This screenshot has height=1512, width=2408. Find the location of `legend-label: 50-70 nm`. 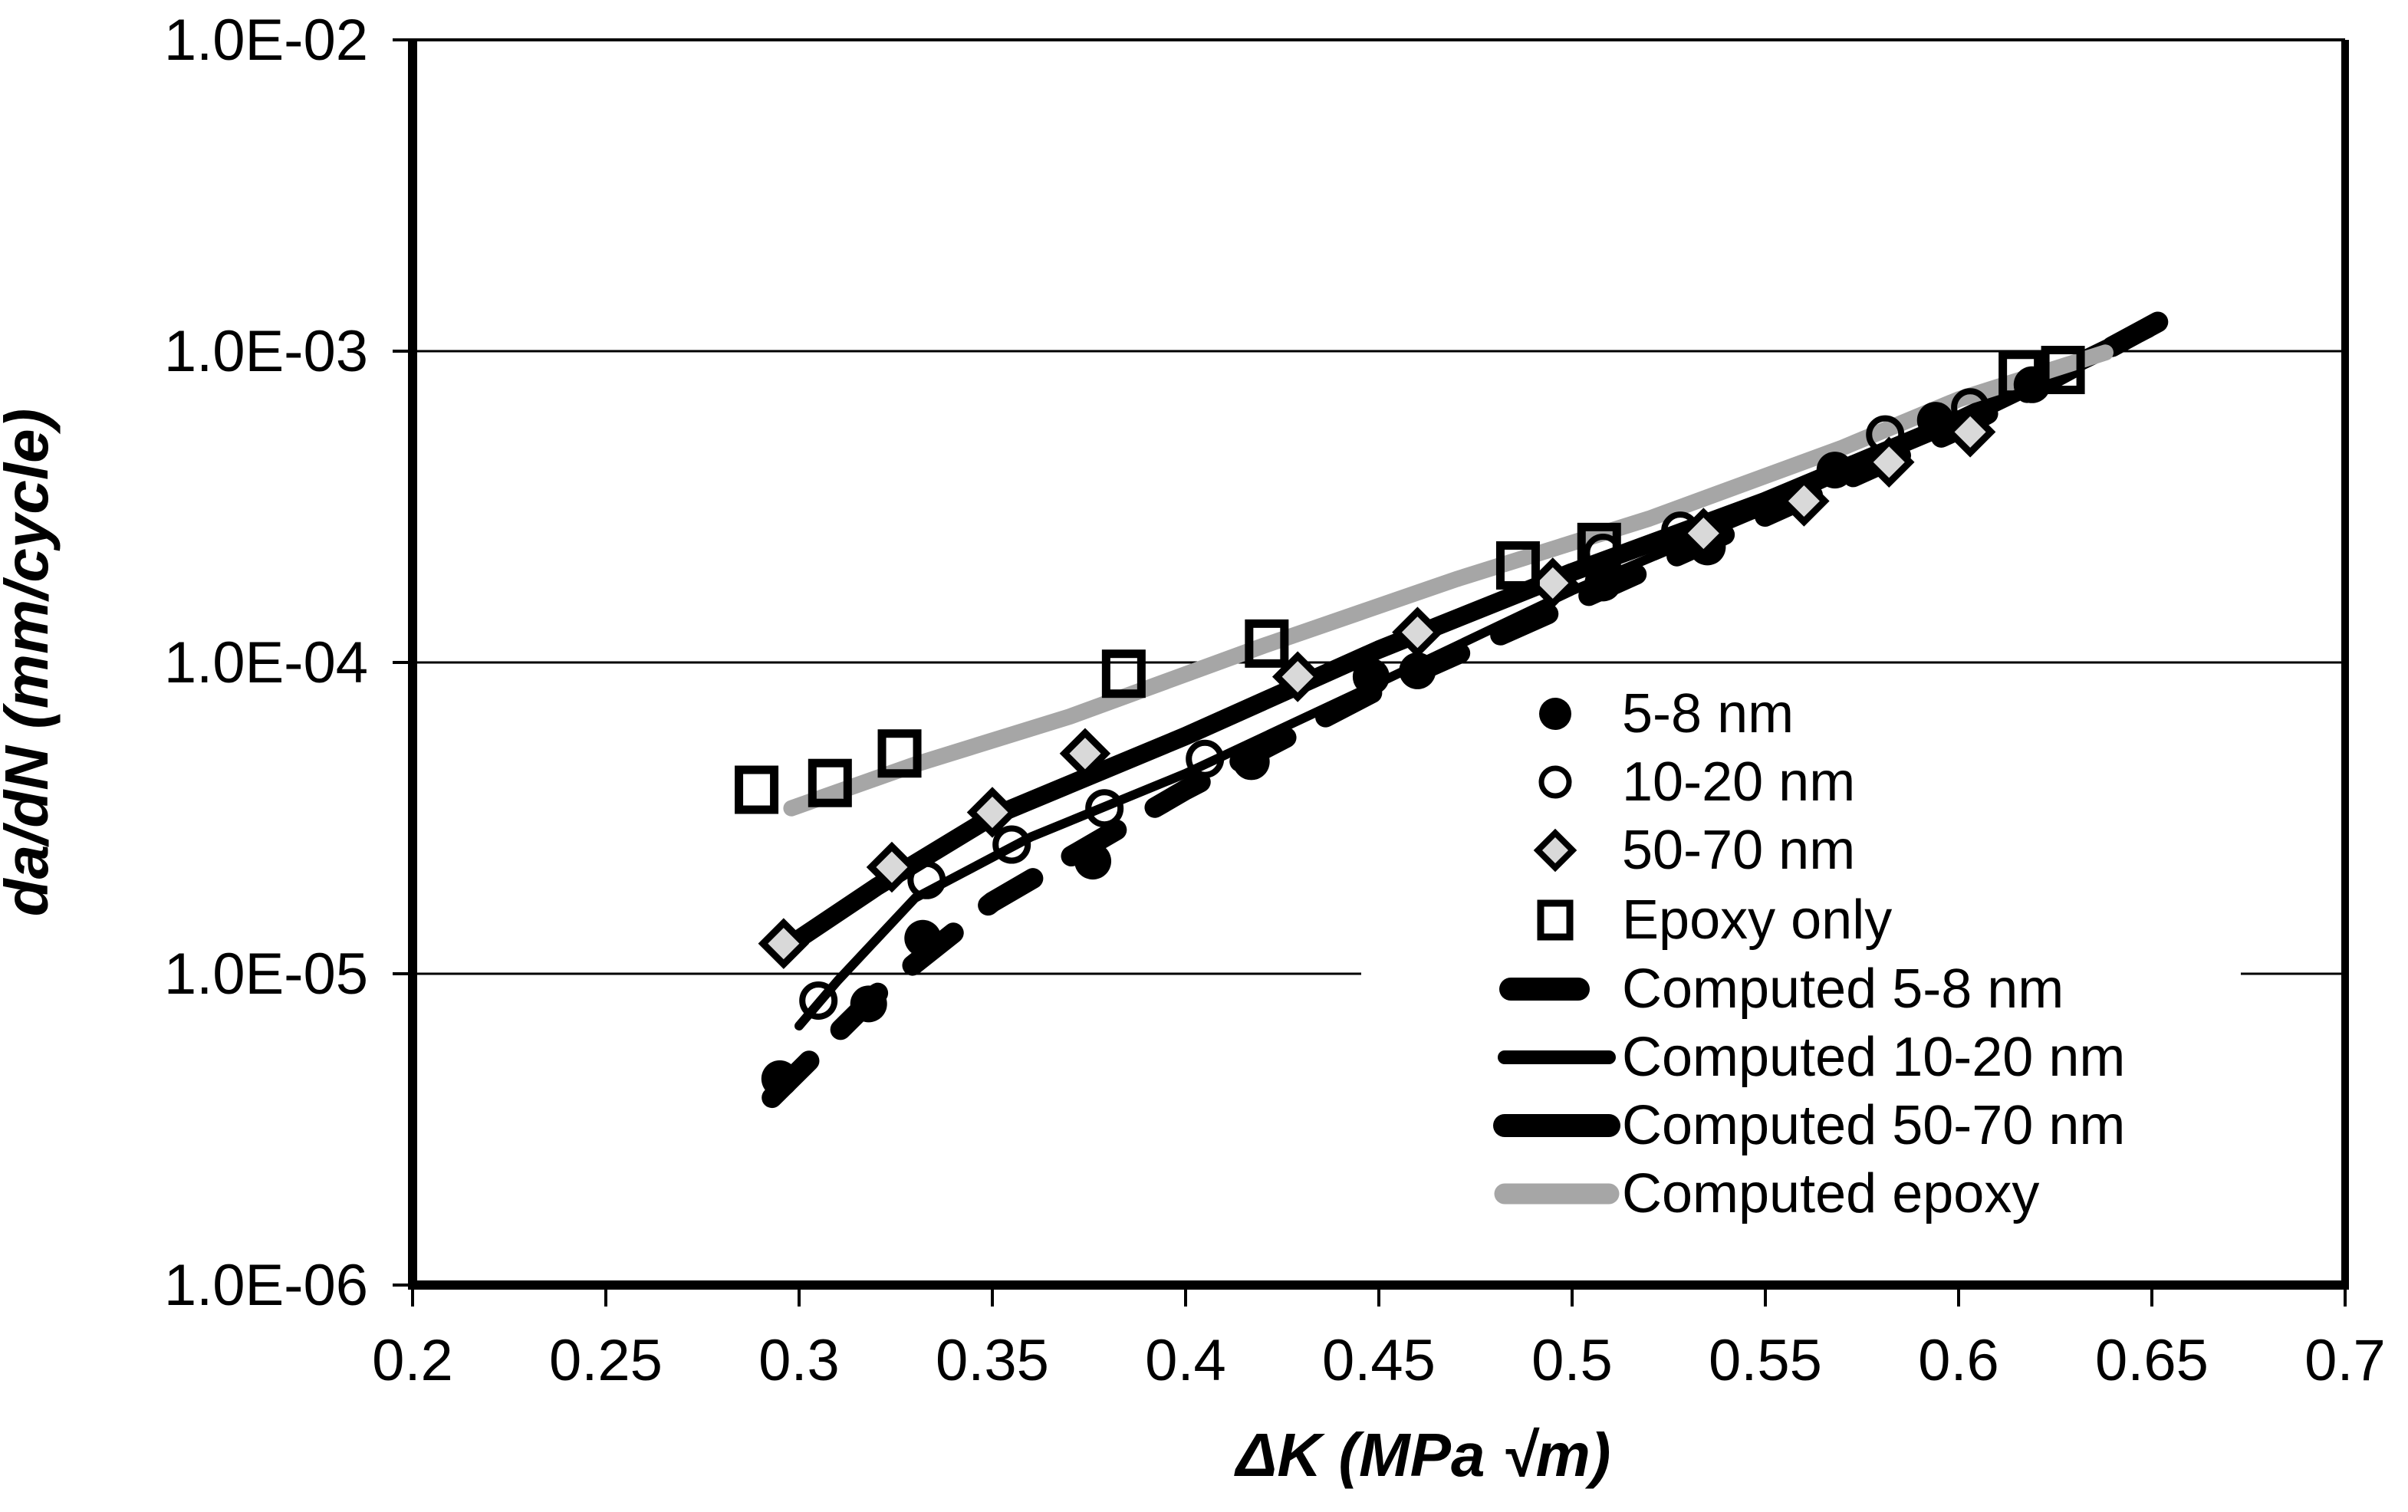

legend-label: 50-70 nm is located at coordinates (1738, 850).